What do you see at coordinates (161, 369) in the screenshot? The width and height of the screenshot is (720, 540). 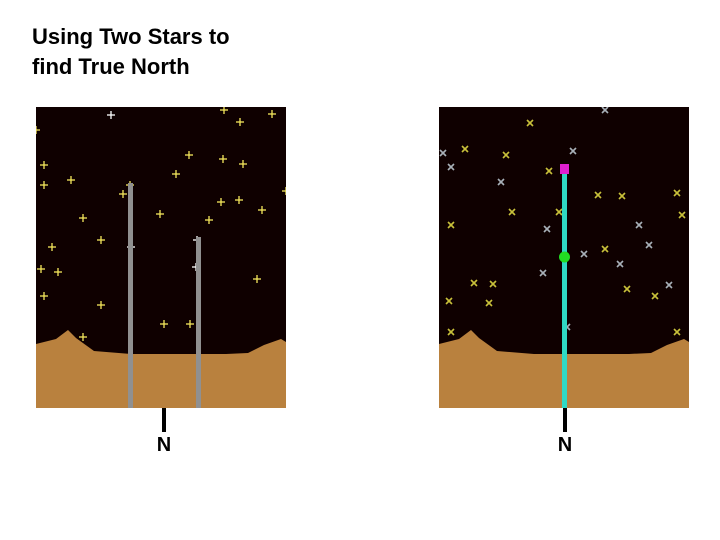 I see `left-ground` at bounding box center [161, 369].